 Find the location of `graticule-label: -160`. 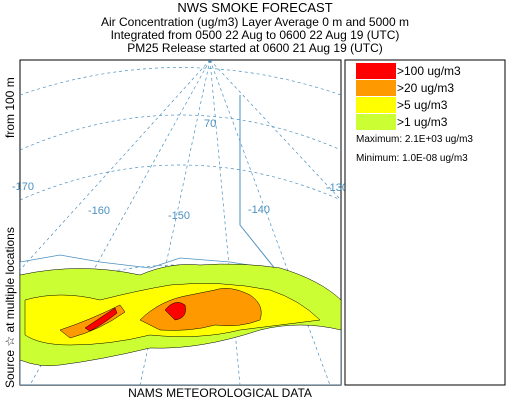

graticule-label: -160 is located at coordinates (99, 211).